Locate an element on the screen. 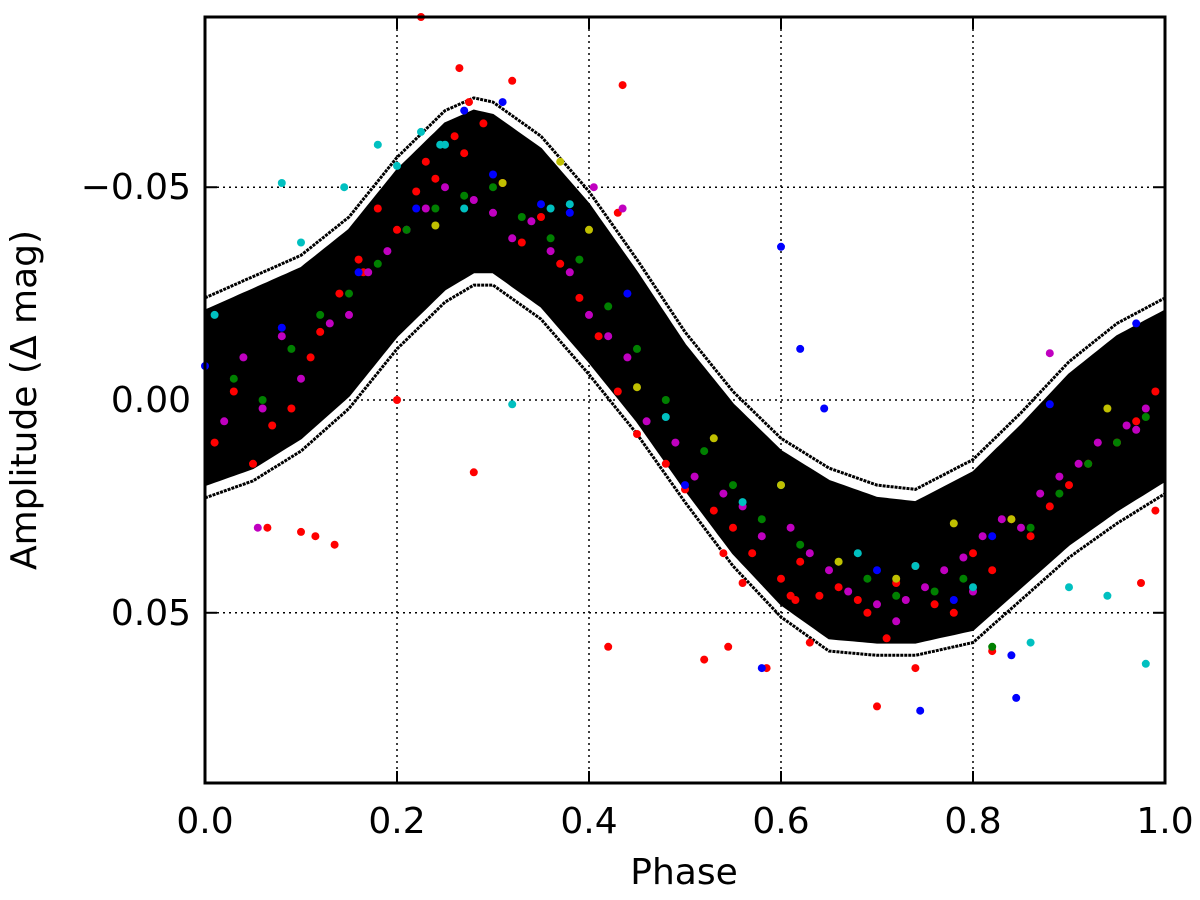  x-axis-title: Phase is located at coordinates (684, 872).